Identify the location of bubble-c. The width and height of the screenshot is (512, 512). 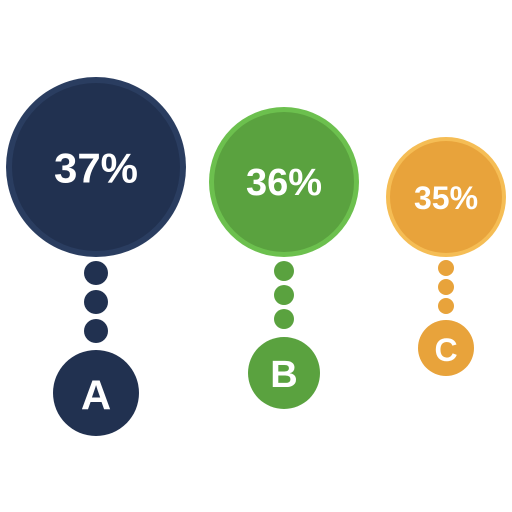
(446, 197).